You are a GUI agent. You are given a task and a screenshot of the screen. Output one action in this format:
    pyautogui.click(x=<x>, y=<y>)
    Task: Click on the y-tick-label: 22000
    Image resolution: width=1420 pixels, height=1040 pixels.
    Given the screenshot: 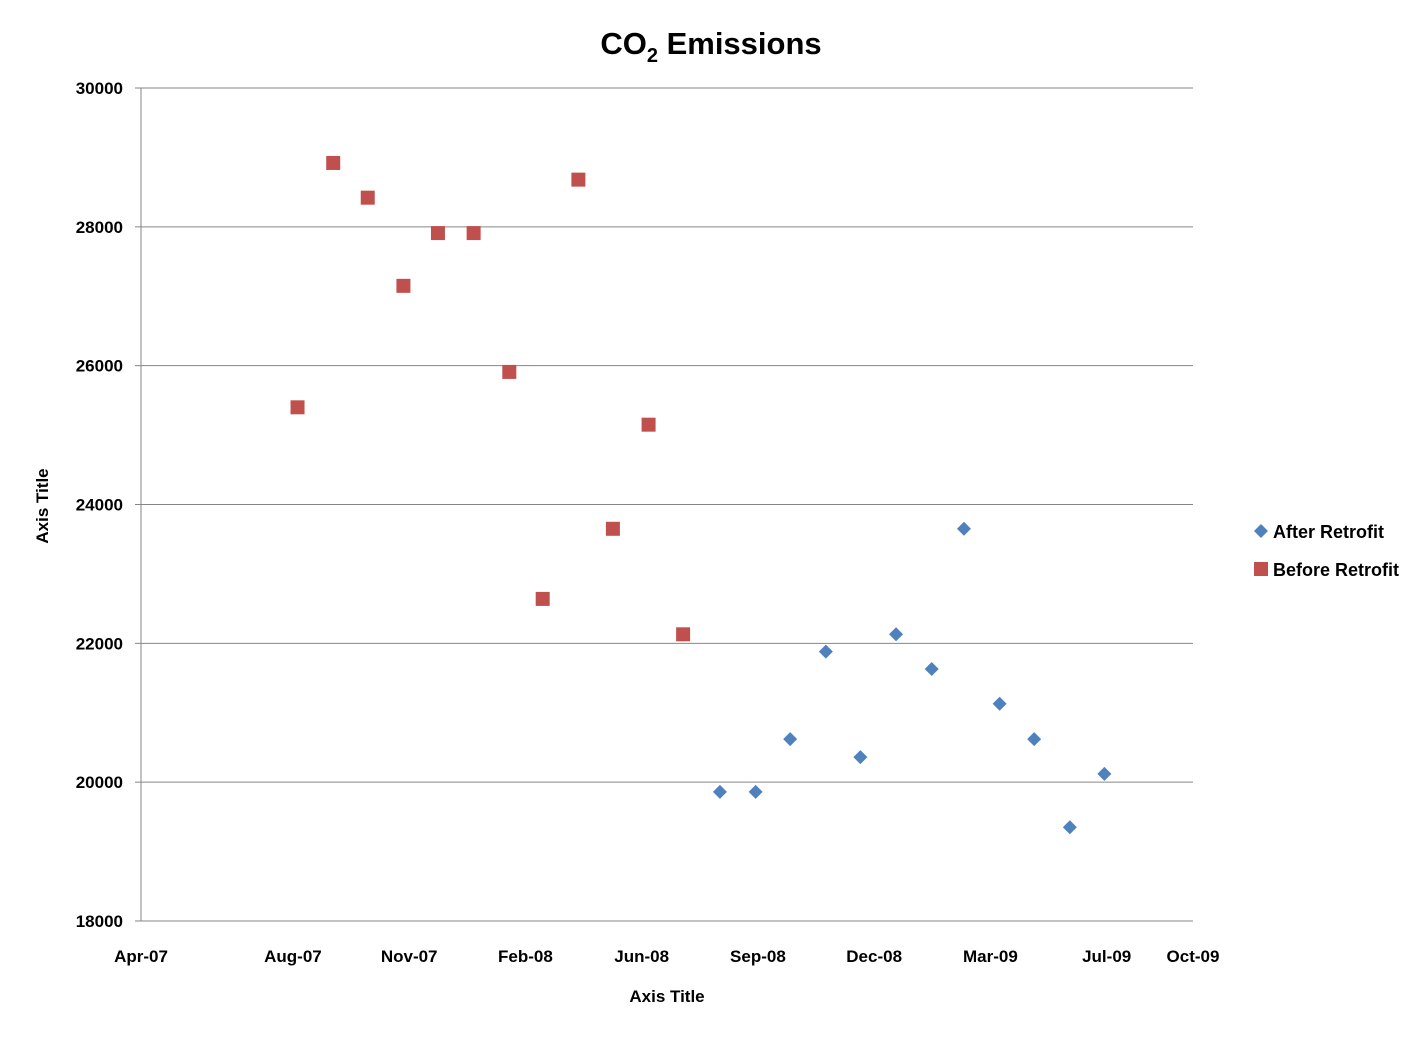 What is the action you would take?
    pyautogui.click(x=99, y=643)
    